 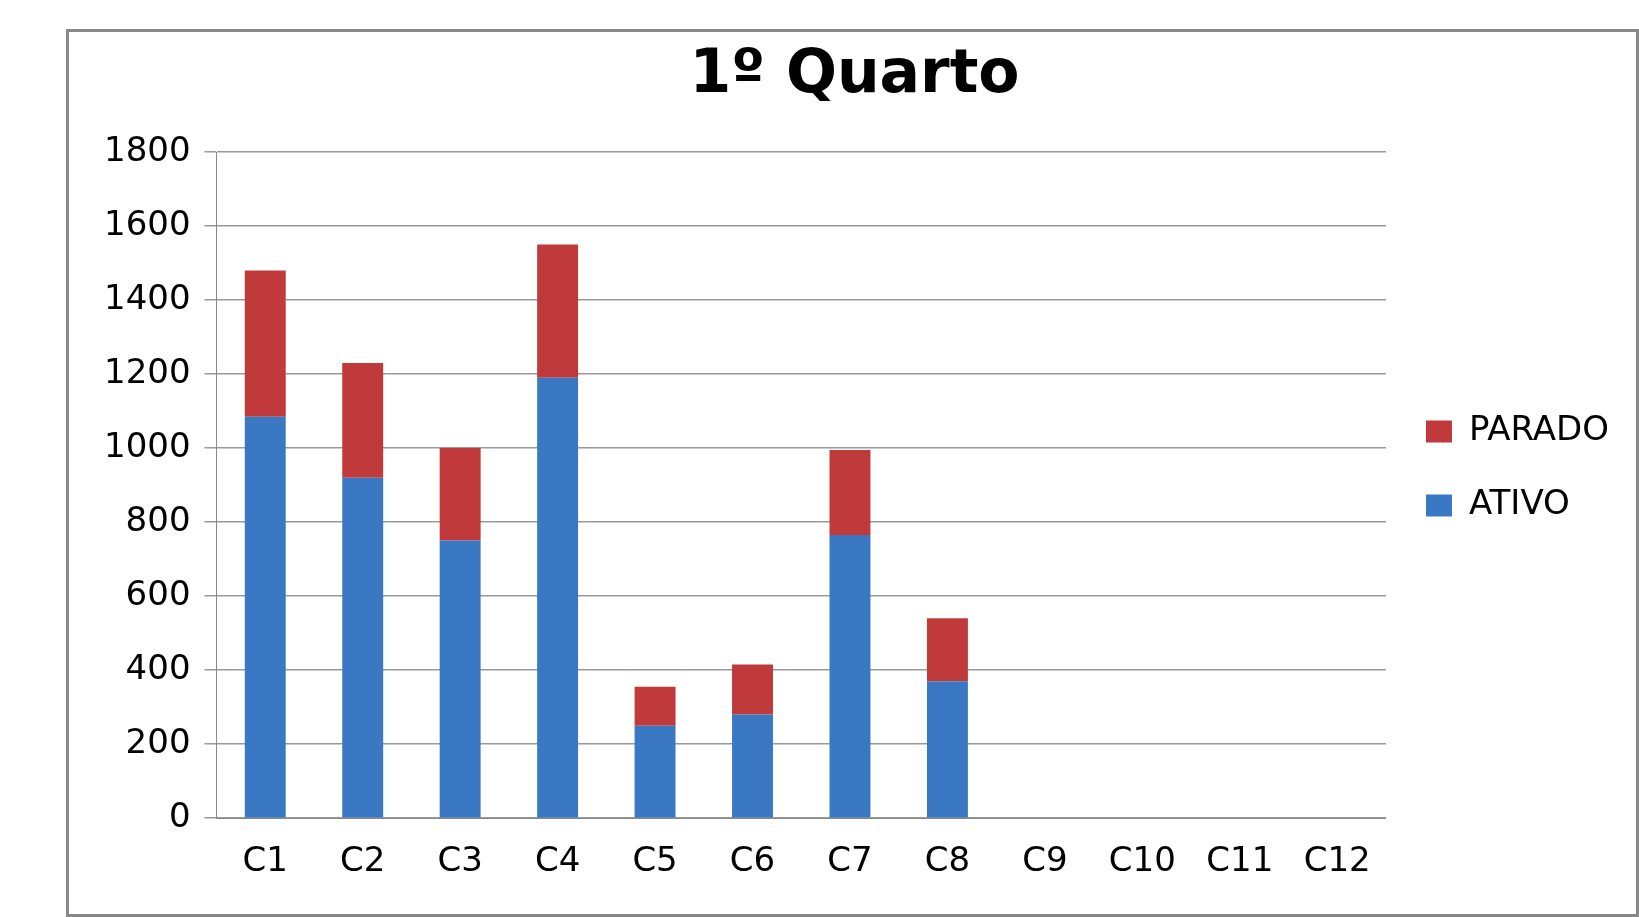 What do you see at coordinates (158, 518) in the screenshot?
I see `y-tick-label: 800` at bounding box center [158, 518].